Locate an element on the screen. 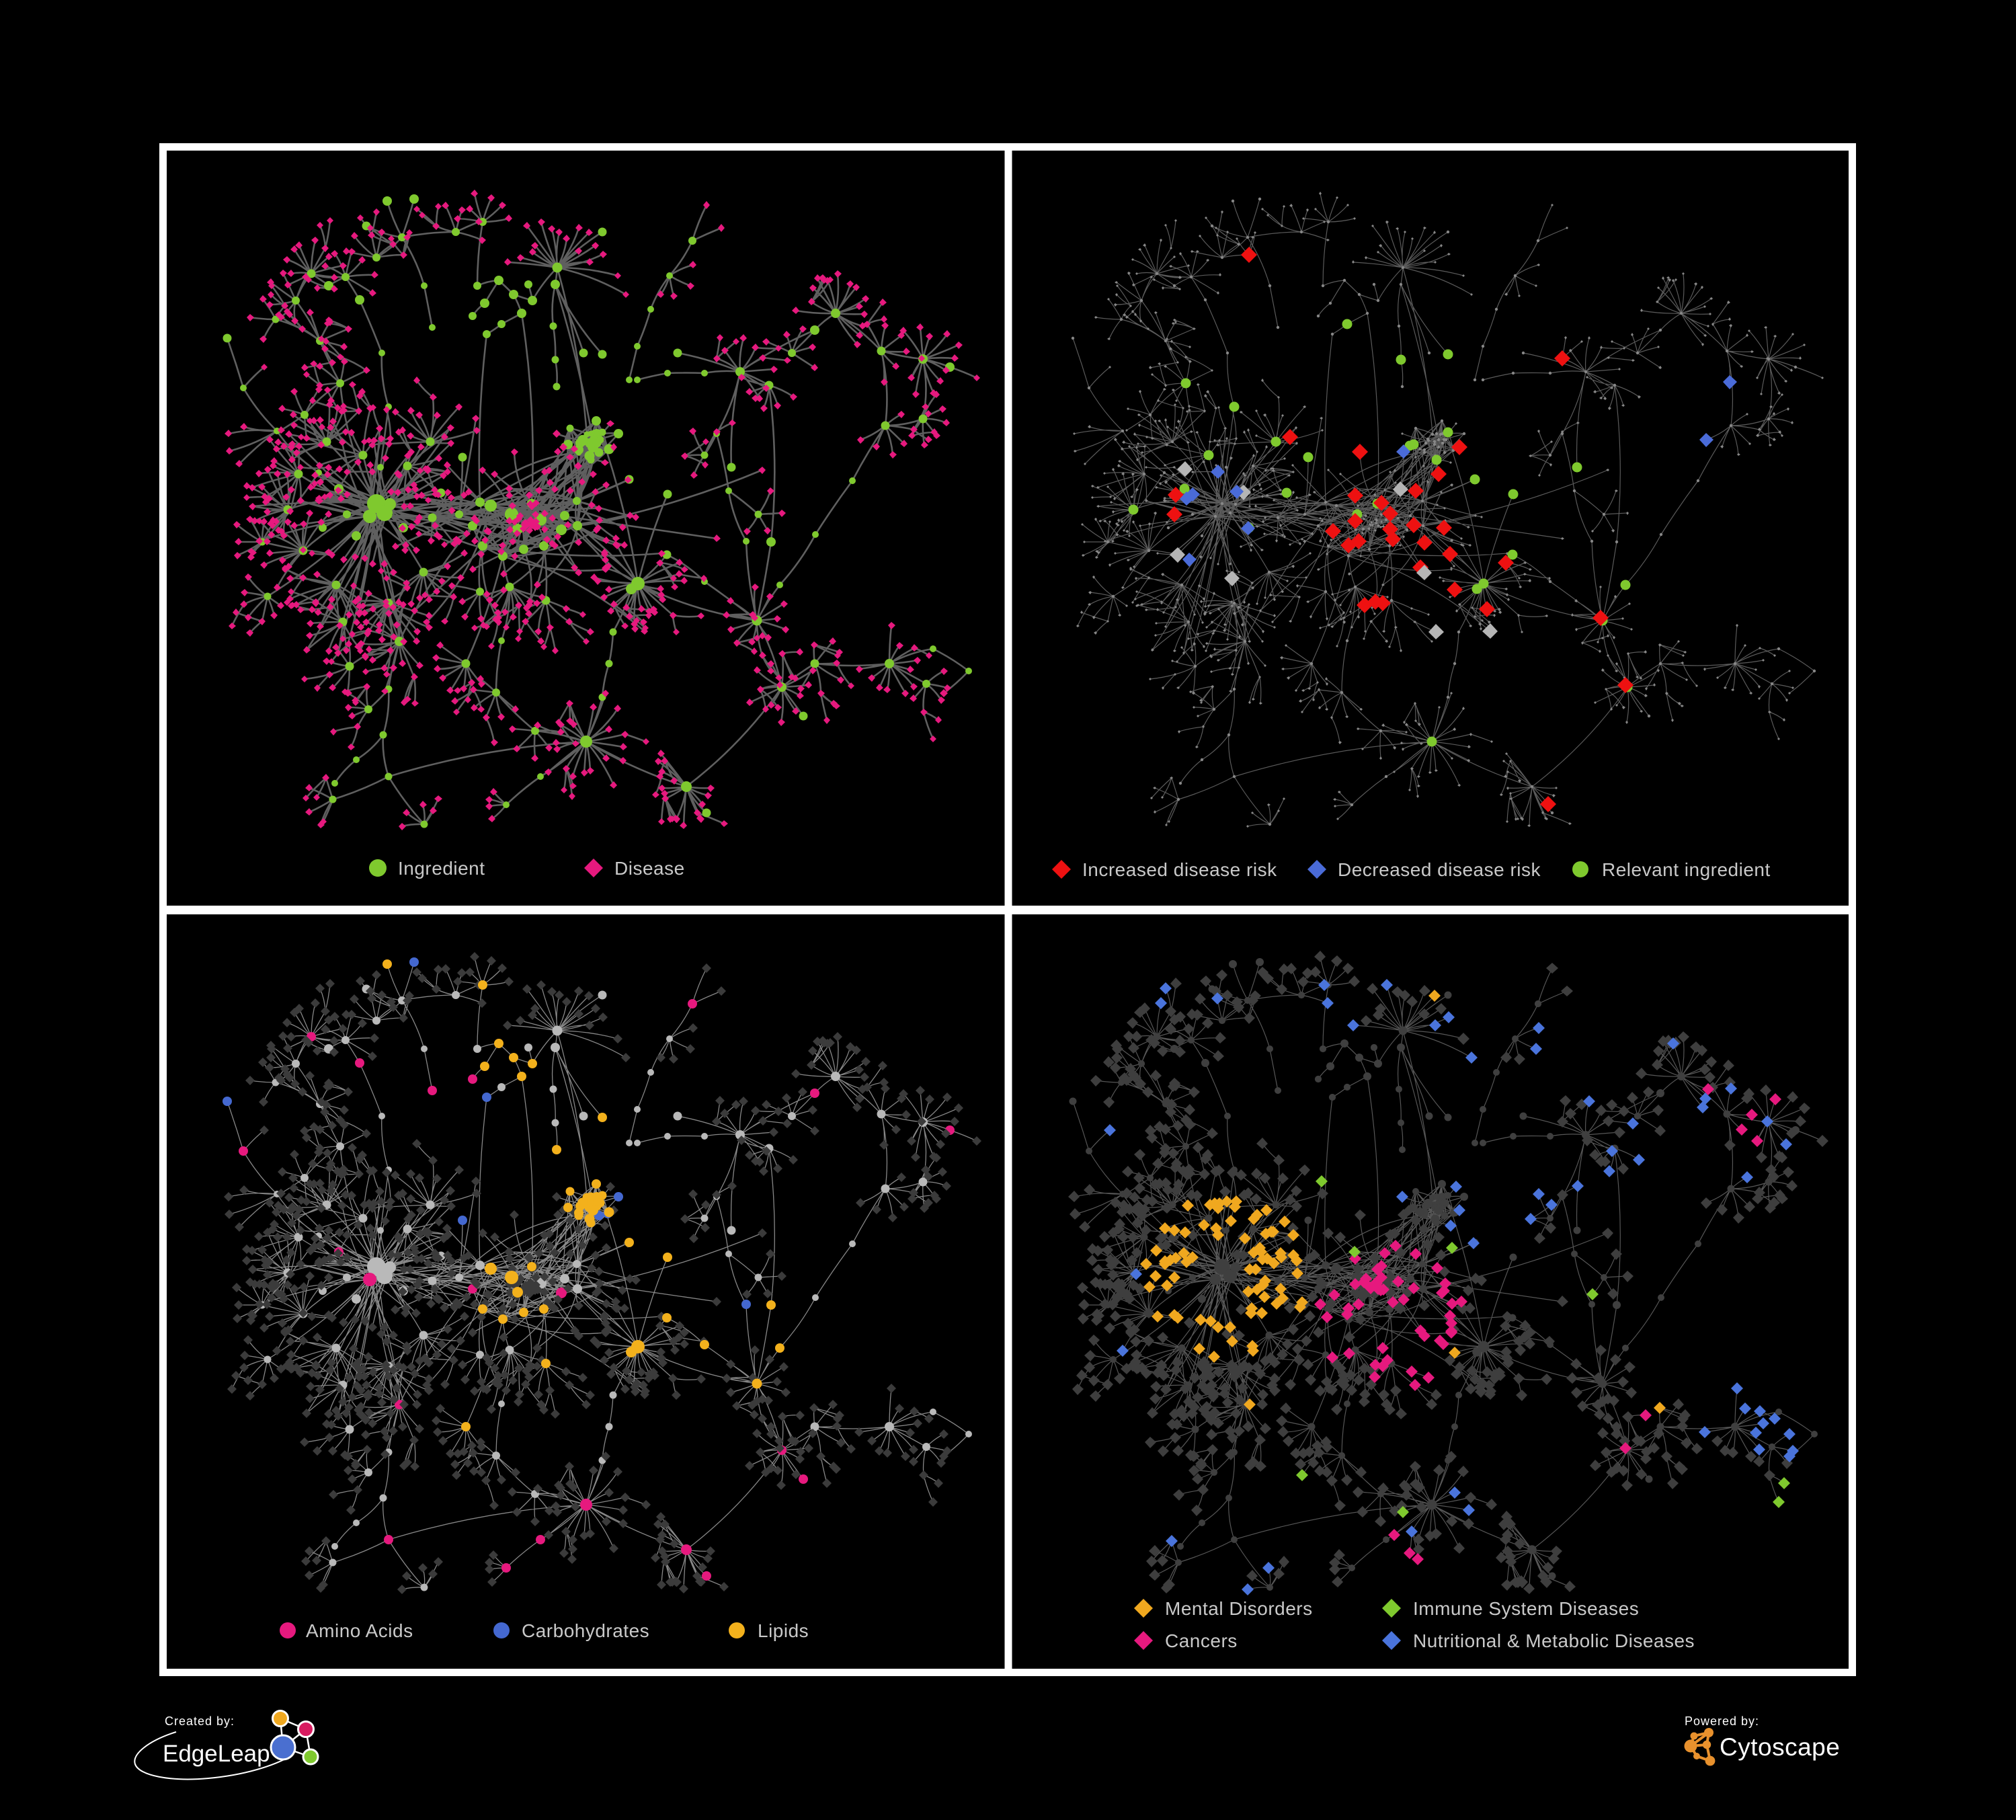 Image resolution: width=2016 pixels, height=1820 pixels. svg-text: Relevant ingredient is located at coordinates (1686, 869).